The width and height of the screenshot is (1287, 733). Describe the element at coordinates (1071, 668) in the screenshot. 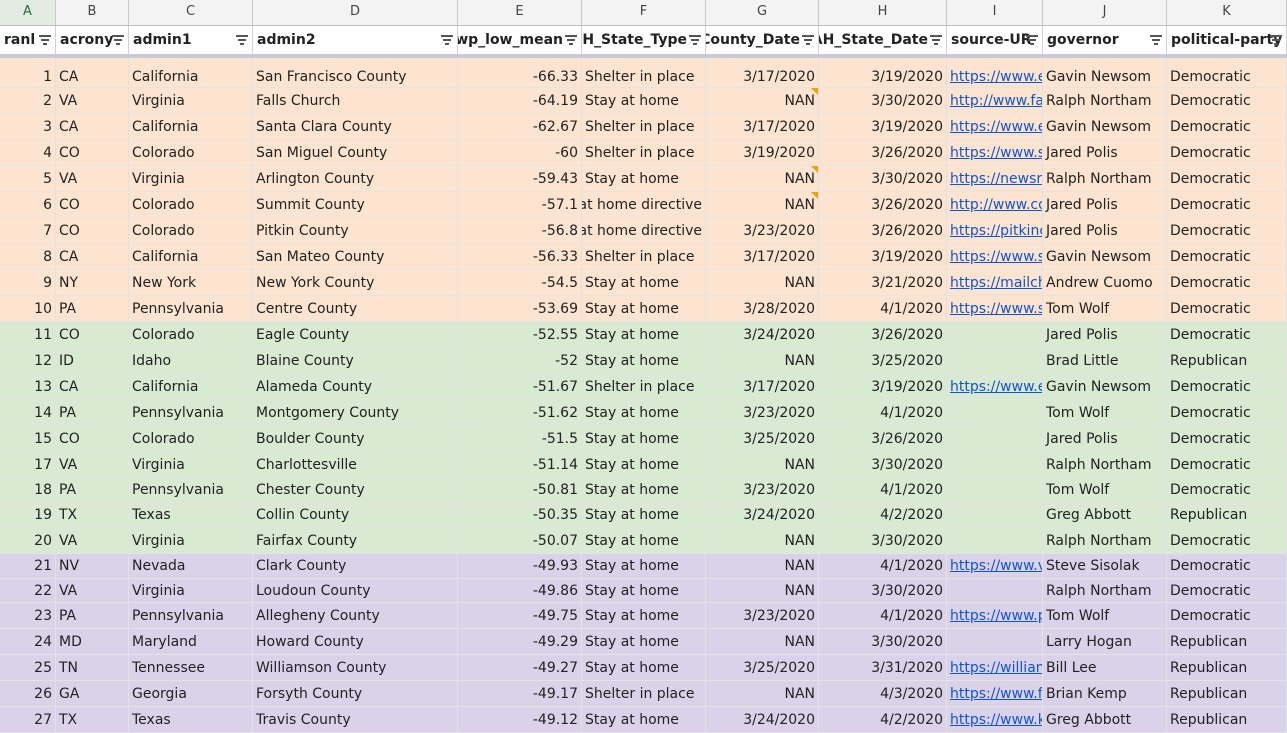

I see `cell-text: Bill Lee` at that location.